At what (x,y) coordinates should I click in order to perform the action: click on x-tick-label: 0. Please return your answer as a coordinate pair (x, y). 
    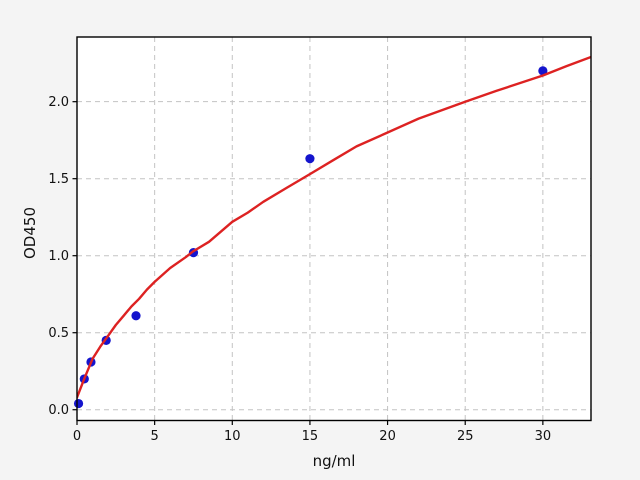
    Looking at the image, I should click on (77, 436).